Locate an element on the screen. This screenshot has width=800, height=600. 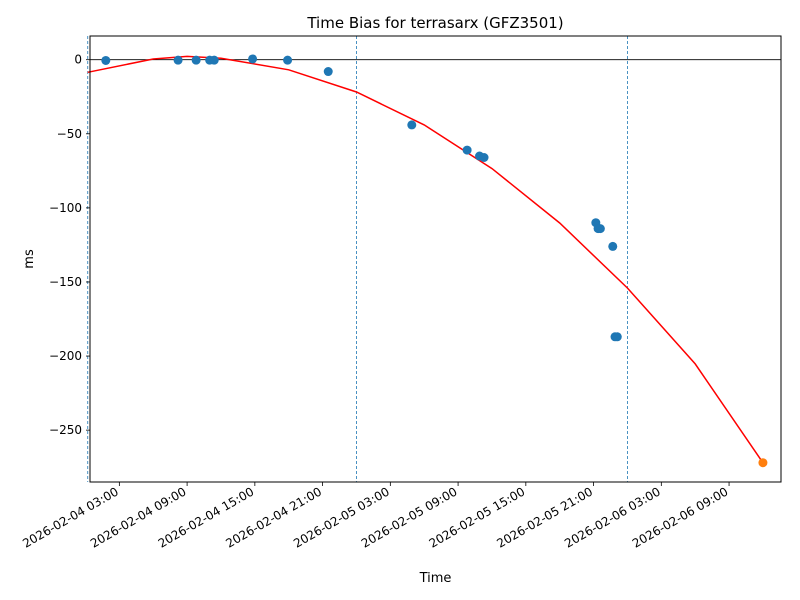
y-tick-label: −200 is located at coordinates (65, 356).